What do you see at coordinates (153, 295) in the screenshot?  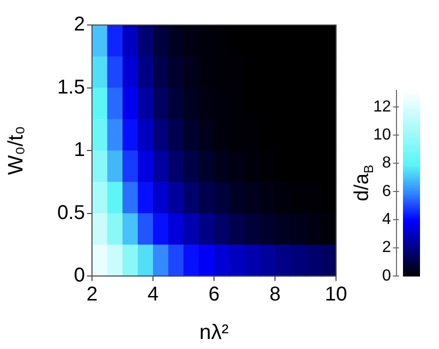 I see `x-tick-label: 4` at bounding box center [153, 295].